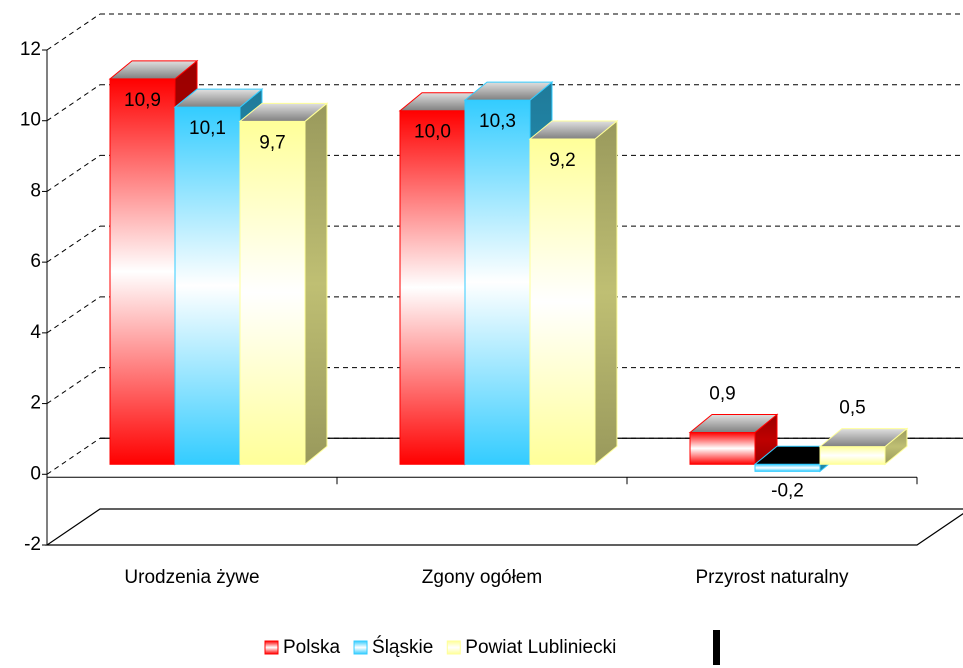  I want to click on data-label: 9,2, so click(562, 160).